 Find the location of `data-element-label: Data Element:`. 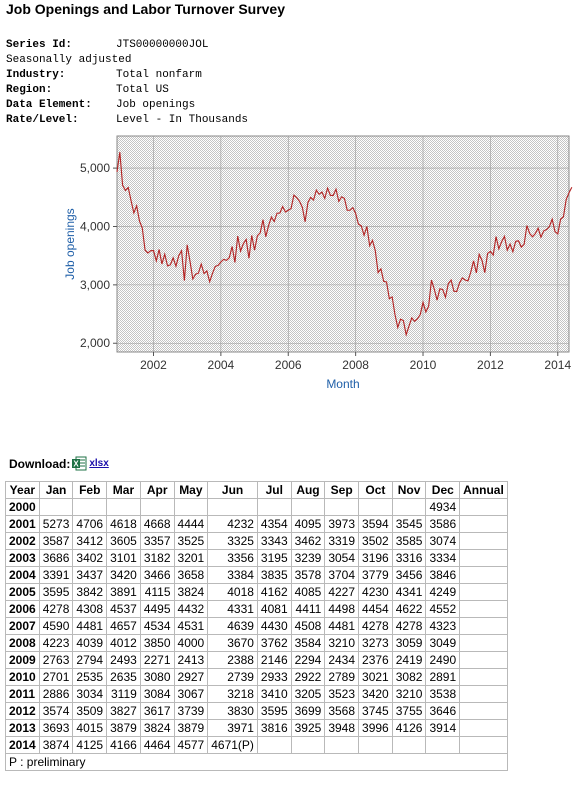

data-element-label: Data Element: is located at coordinates (49, 105).